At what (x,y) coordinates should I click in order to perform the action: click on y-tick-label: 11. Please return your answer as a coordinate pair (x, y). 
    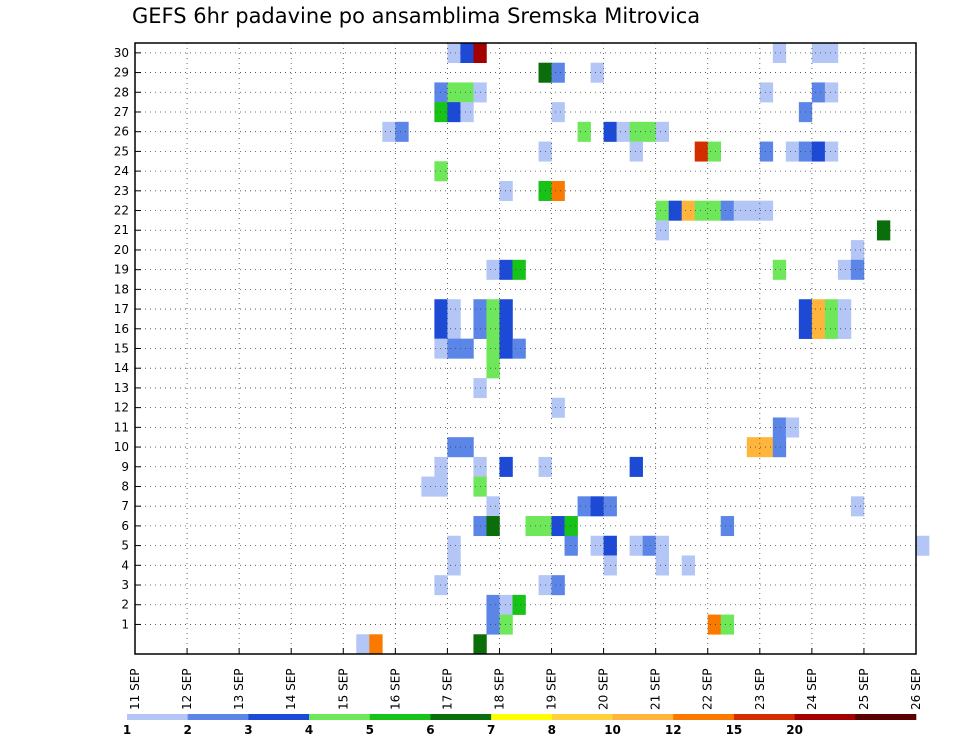
    Looking at the image, I should click on (121, 427).